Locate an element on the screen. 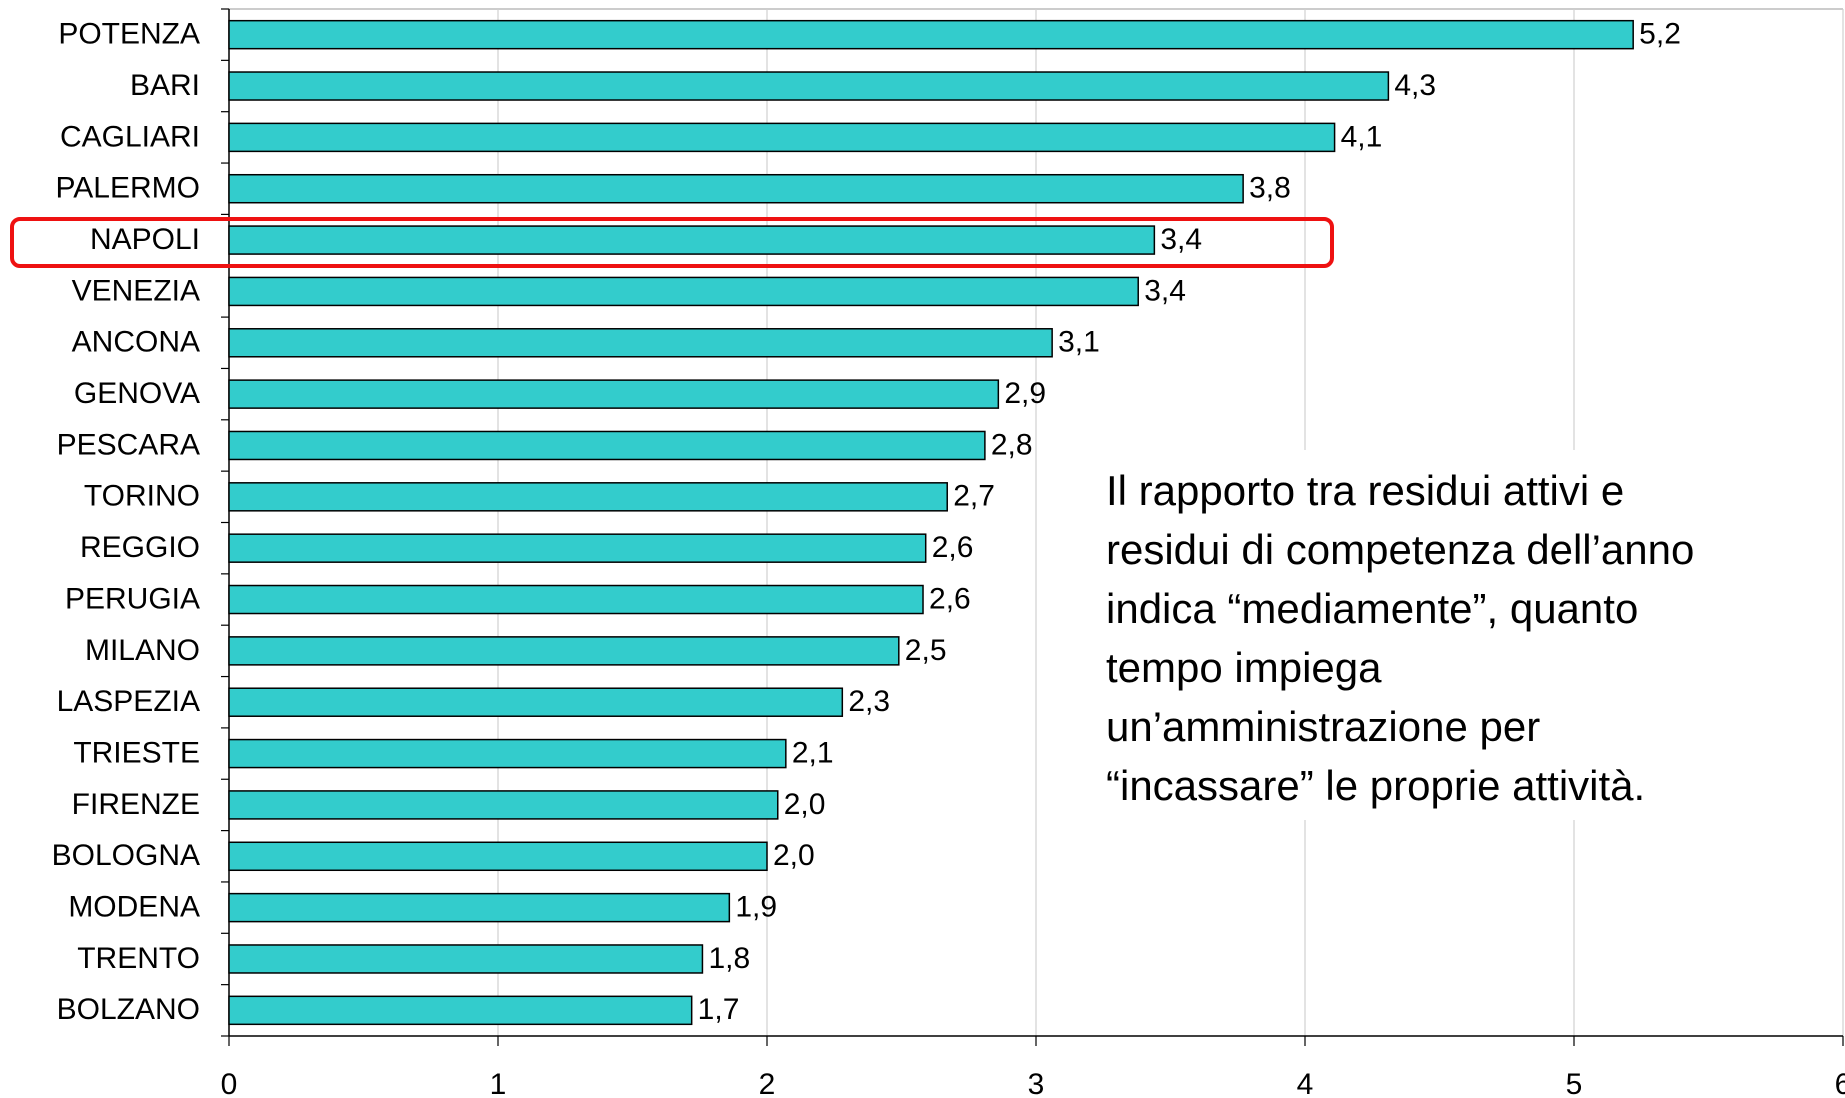 This screenshot has width=1845, height=1098. y-tick-label: BOLZANO is located at coordinates (128, 1009).